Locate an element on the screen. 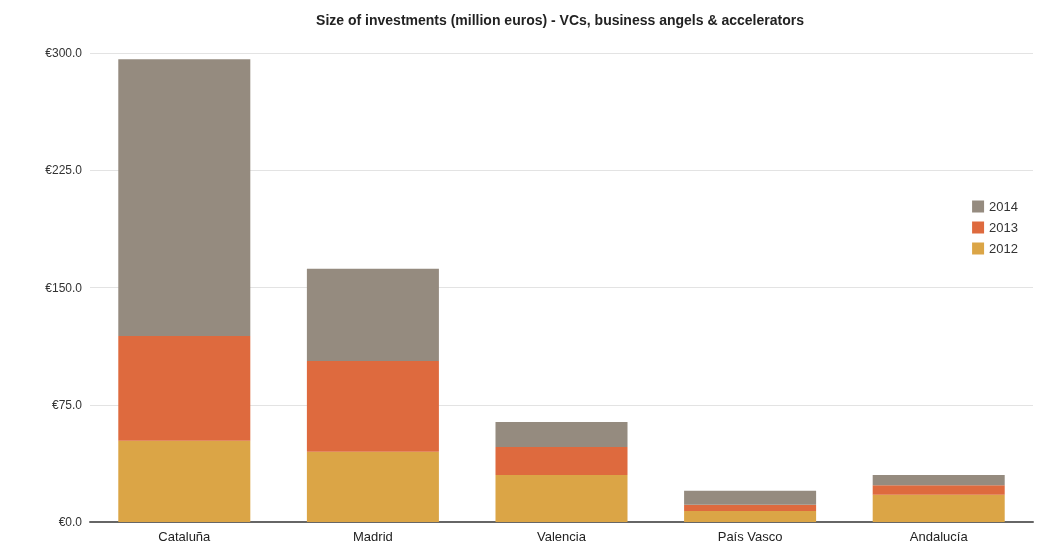  legend-label: 2014 is located at coordinates (1003, 206).